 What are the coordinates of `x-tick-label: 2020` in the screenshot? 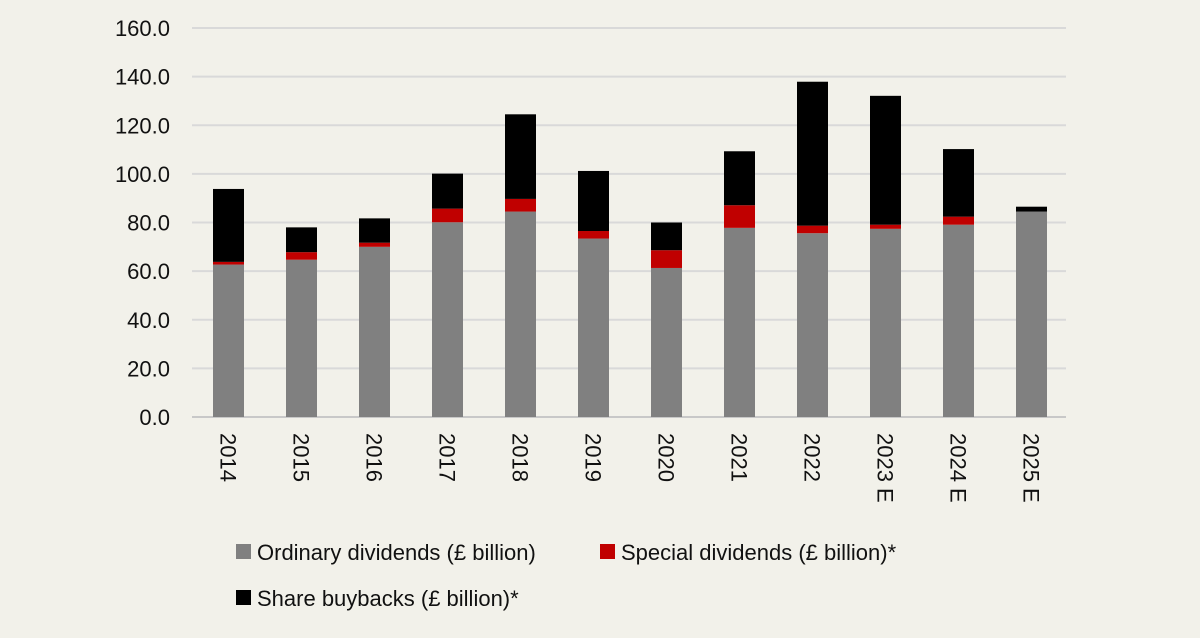 It's located at (666, 457).